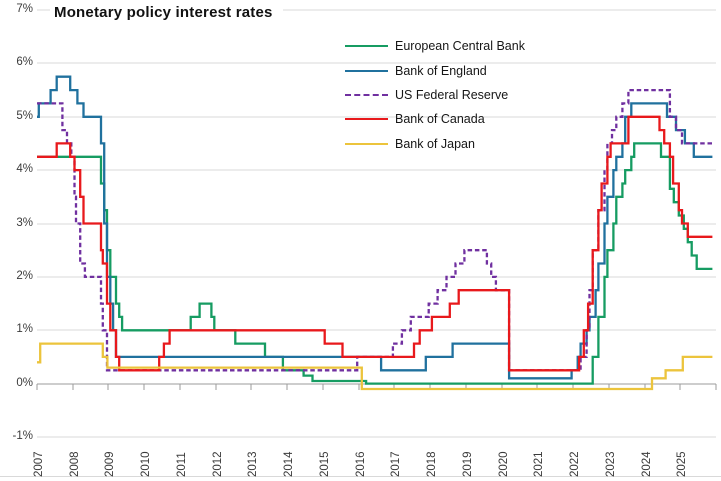 The height and width of the screenshot is (481, 721). I want to click on legend-label: Bank of Canada, so click(440, 119).